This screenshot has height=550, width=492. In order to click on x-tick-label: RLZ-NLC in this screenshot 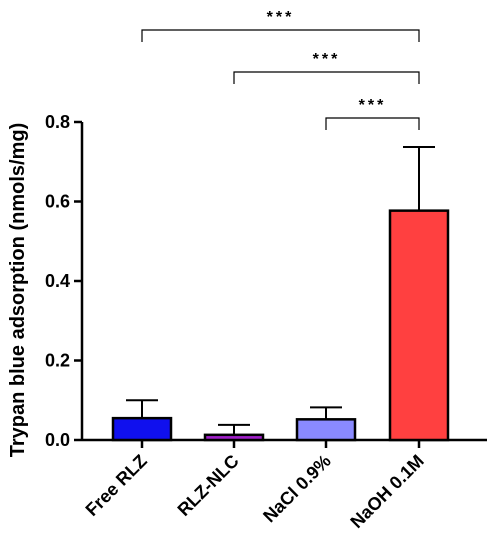, I will do `click(208, 485)`.